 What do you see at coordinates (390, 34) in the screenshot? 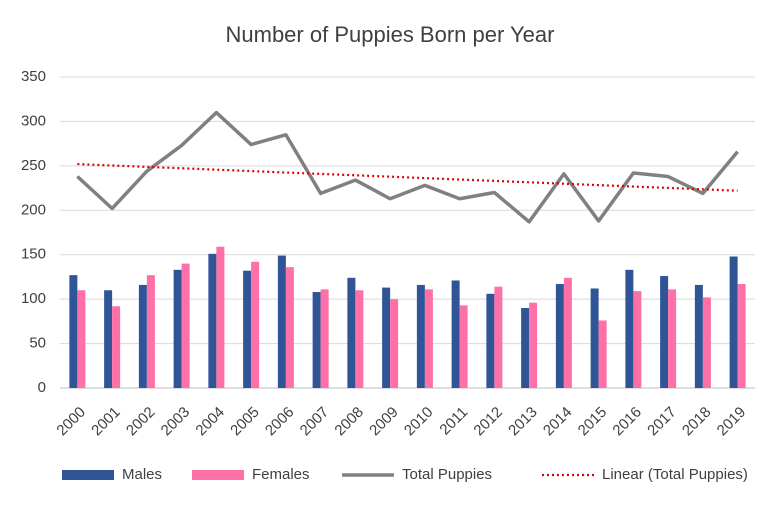
I see `chart-title: Number of Puppies Born per Year` at bounding box center [390, 34].